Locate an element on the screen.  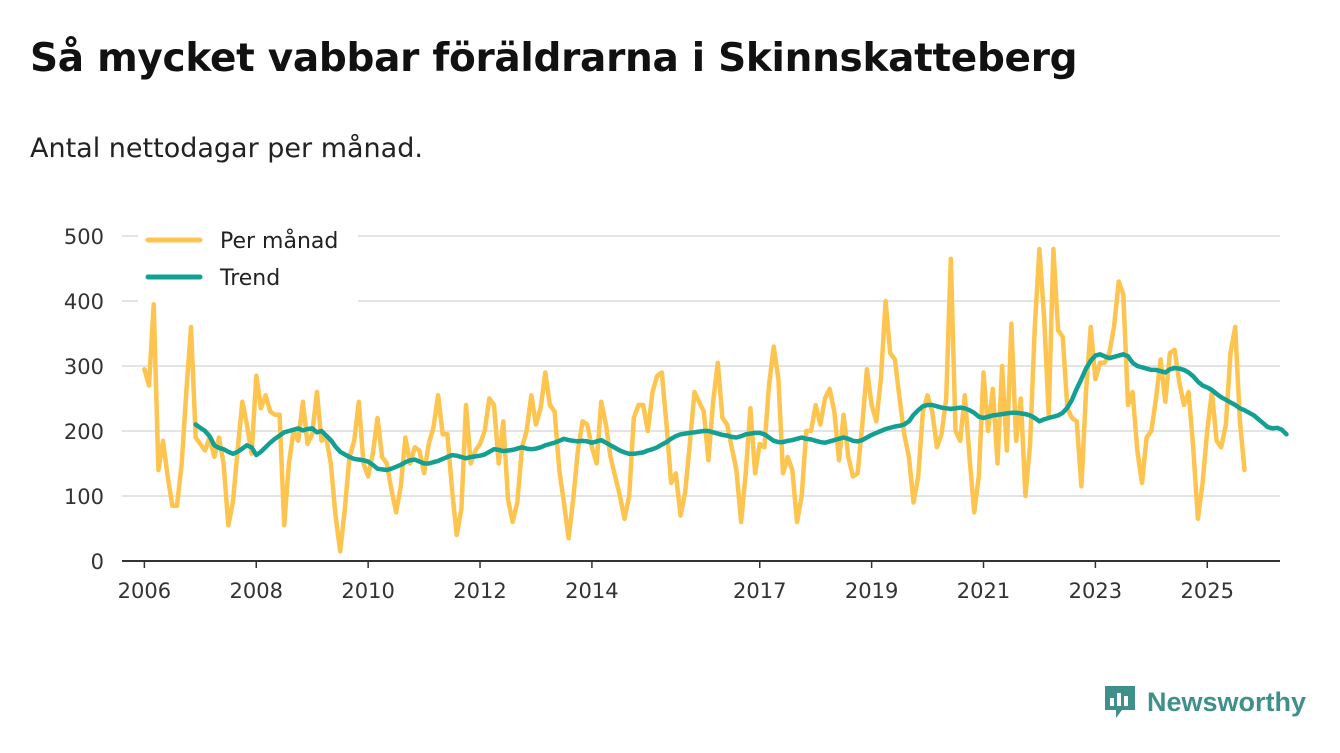
brand-logo: Newsworthy is located at coordinates (1204, 702).